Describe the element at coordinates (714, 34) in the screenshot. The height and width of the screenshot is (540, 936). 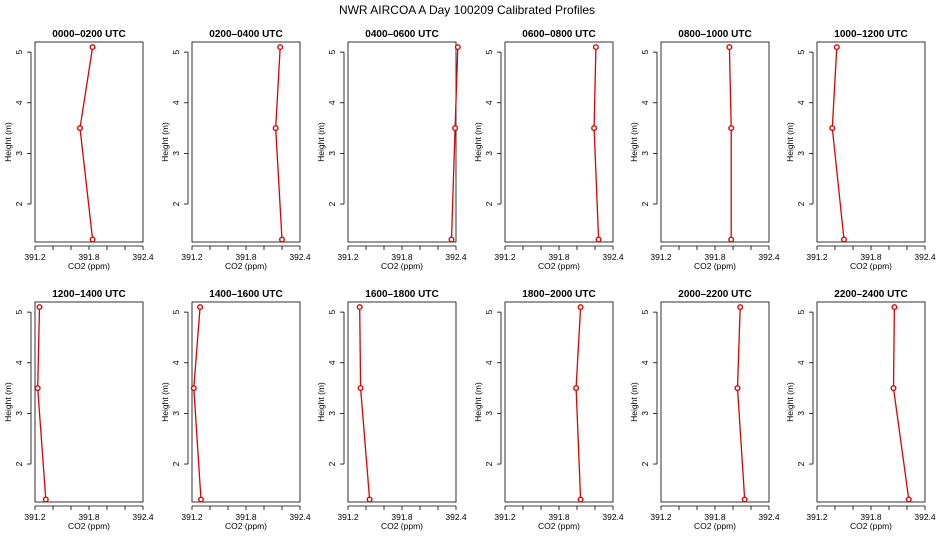
I see `panel-title: 0800–1000 UTC` at that location.